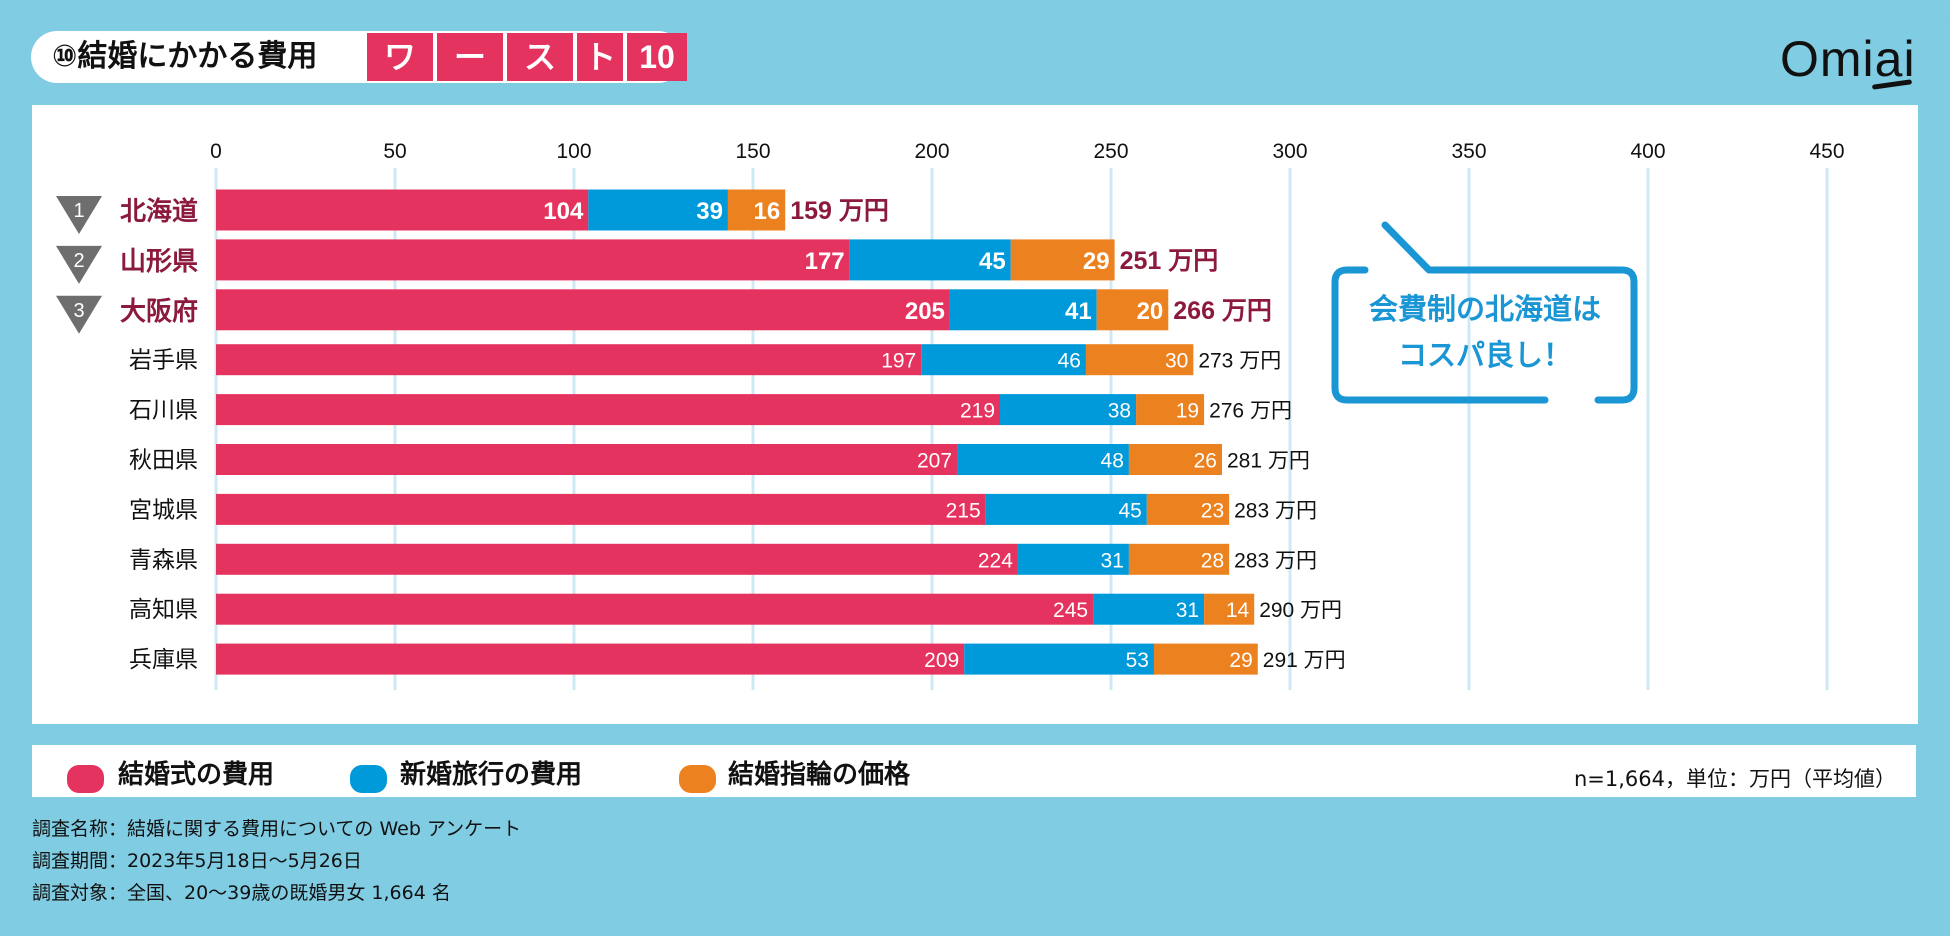 The height and width of the screenshot is (936, 1950). I want to click on category-label: 山形県, so click(159, 262).